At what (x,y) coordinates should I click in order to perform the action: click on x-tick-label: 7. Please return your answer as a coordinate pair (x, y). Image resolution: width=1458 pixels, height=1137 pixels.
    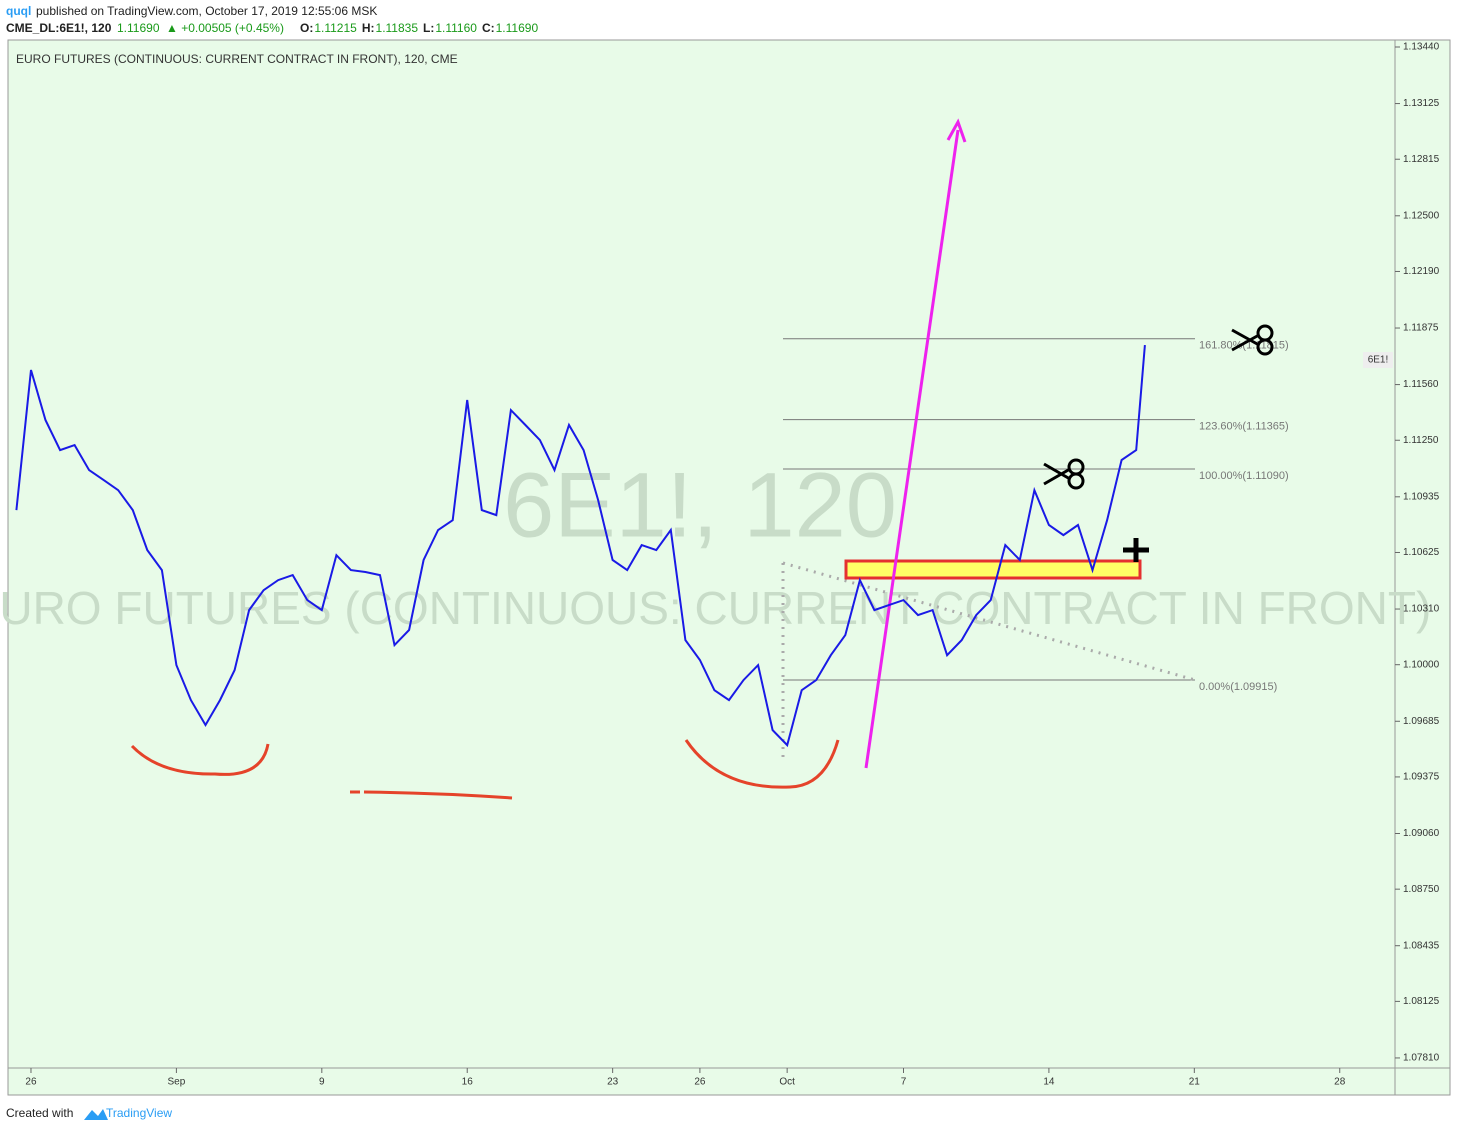
    Looking at the image, I should click on (904, 1082).